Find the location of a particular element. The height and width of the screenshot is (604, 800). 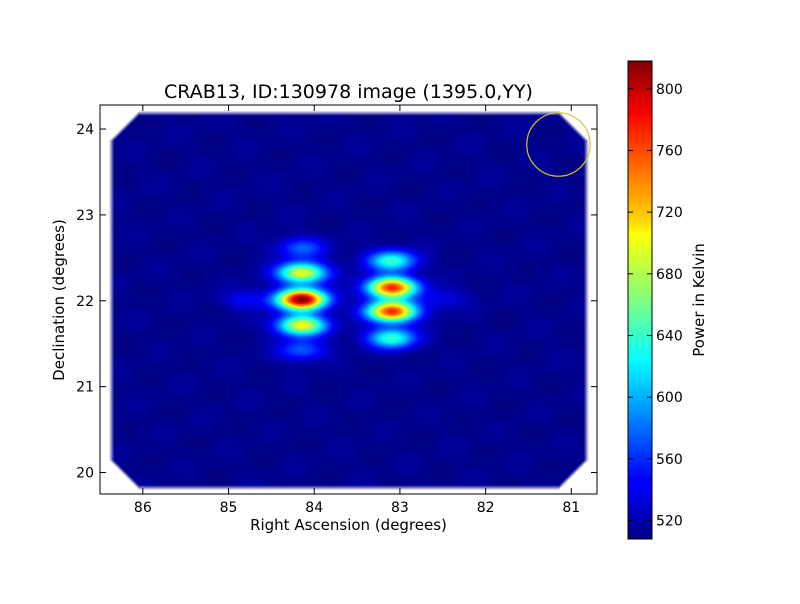

colorbar: 520 560 600 640 680 720 760 800 Power in Kelvin is located at coordinates (667, 300).